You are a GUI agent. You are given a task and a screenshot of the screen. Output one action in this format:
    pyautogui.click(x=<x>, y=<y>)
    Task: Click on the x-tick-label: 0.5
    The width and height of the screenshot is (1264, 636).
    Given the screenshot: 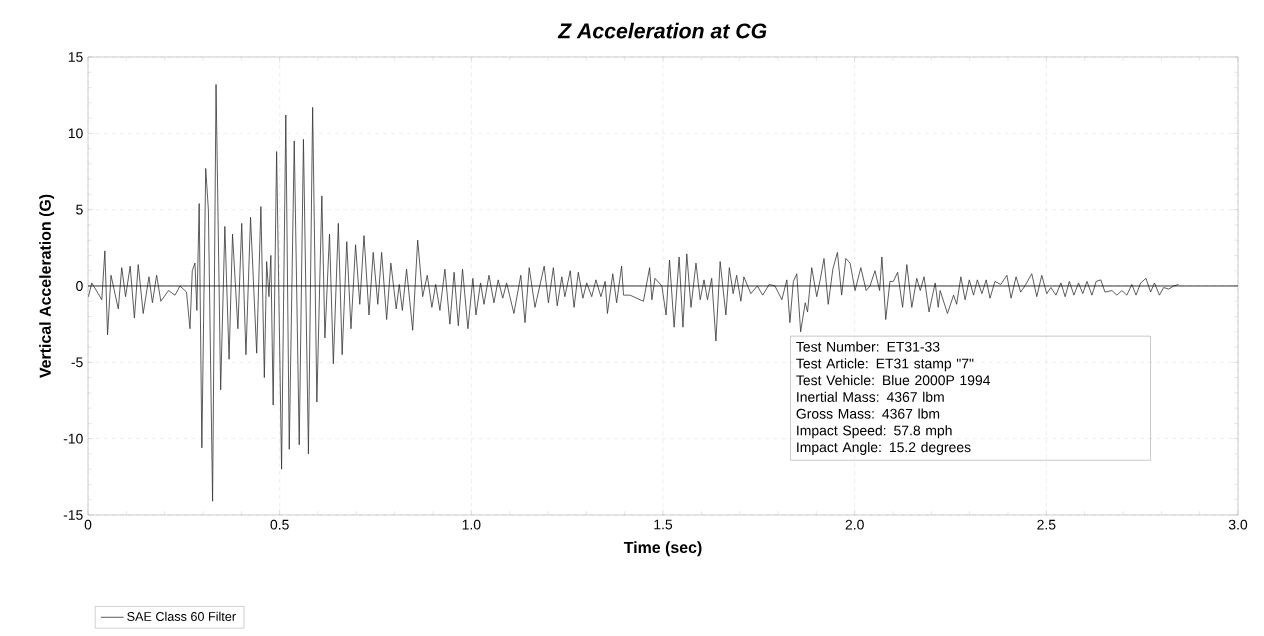 What is the action you would take?
    pyautogui.click(x=279, y=524)
    